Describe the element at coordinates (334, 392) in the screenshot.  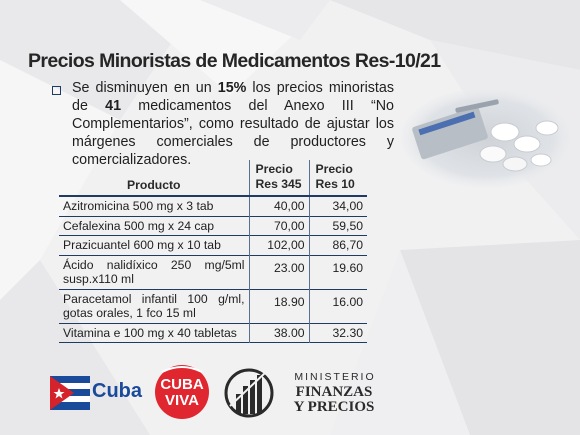
I see `ministerio-text-mid: FINANZAS` at that location.